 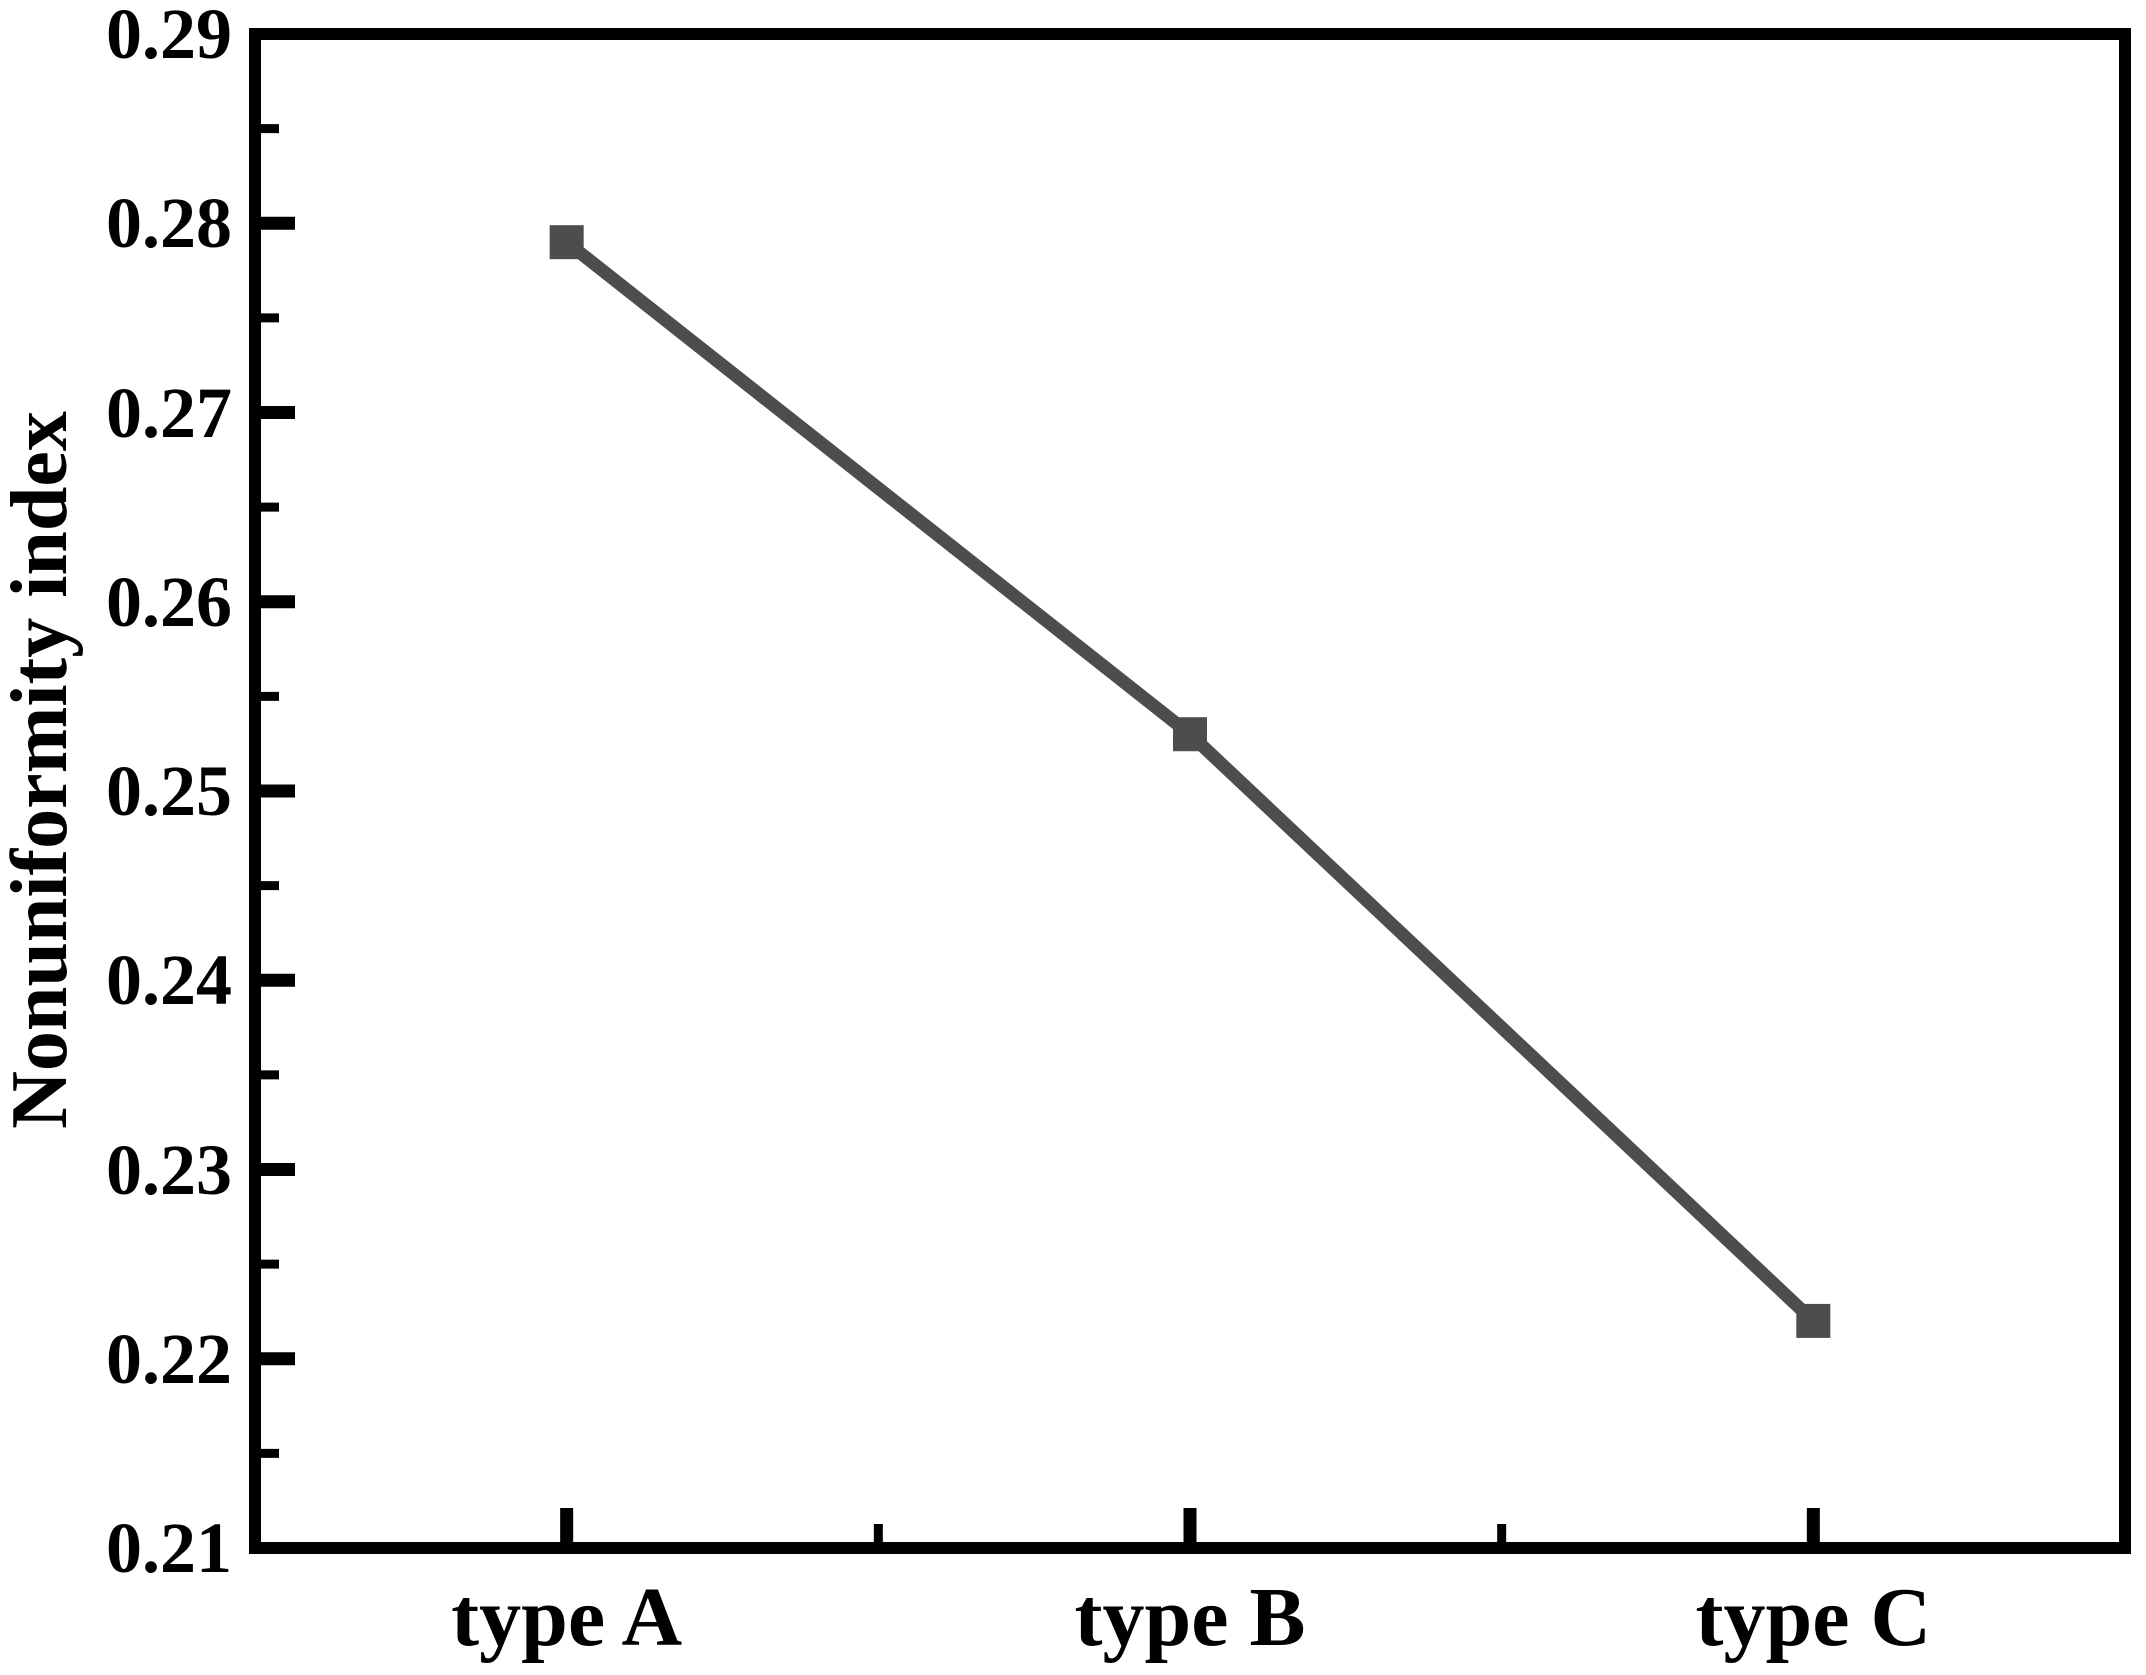 What do you see at coordinates (169, 37) in the screenshot?
I see `y-tick-label: 0.29` at bounding box center [169, 37].